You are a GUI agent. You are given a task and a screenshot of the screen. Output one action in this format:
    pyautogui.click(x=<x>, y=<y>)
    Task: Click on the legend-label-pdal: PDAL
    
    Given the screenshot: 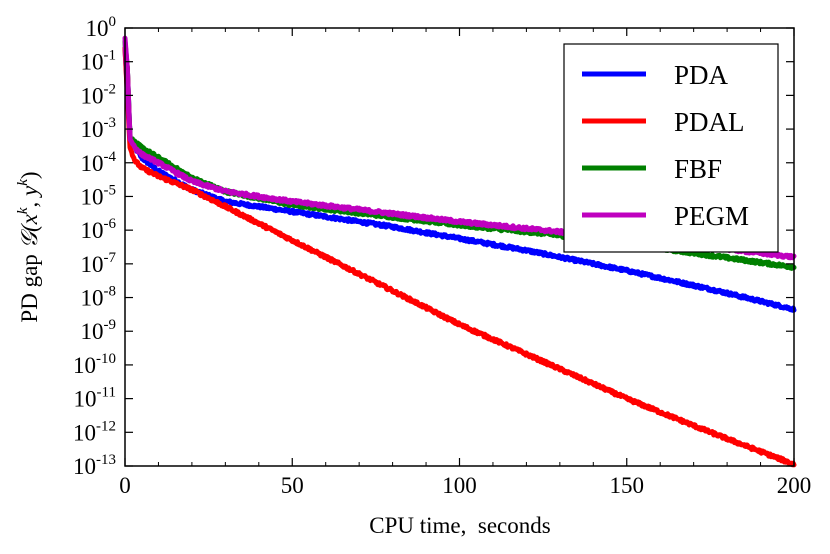 What is the action you would take?
    pyautogui.click(x=709, y=122)
    